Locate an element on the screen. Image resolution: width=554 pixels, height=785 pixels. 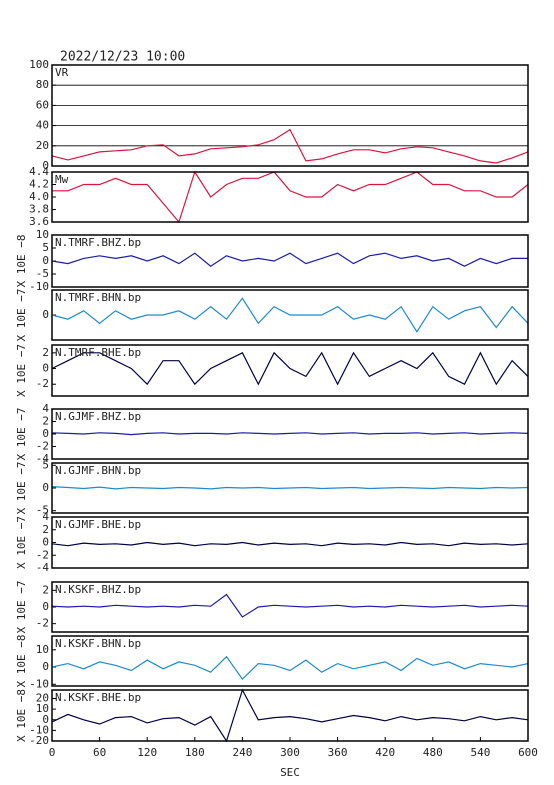
x-tick-label: 300 is located at coordinates (290, 752).